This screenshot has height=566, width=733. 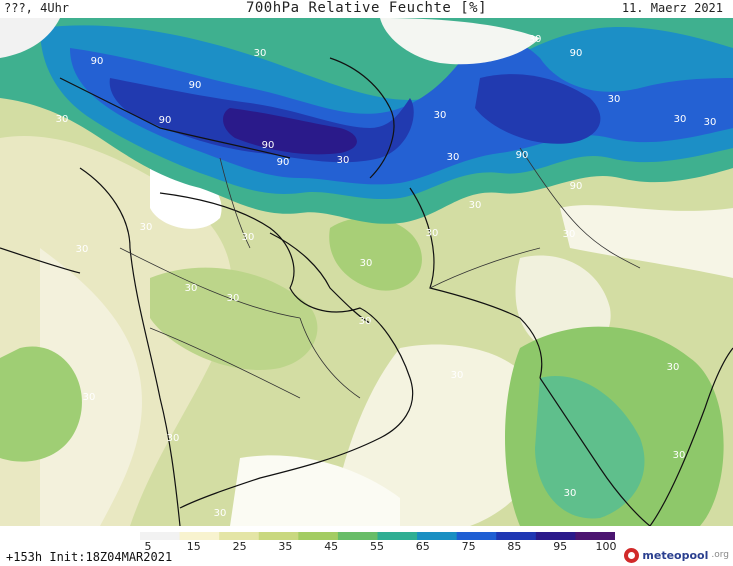 What do you see at coordinates (148, 546) in the screenshot?
I see `colorbar-tick-label: 5` at bounding box center [148, 546].